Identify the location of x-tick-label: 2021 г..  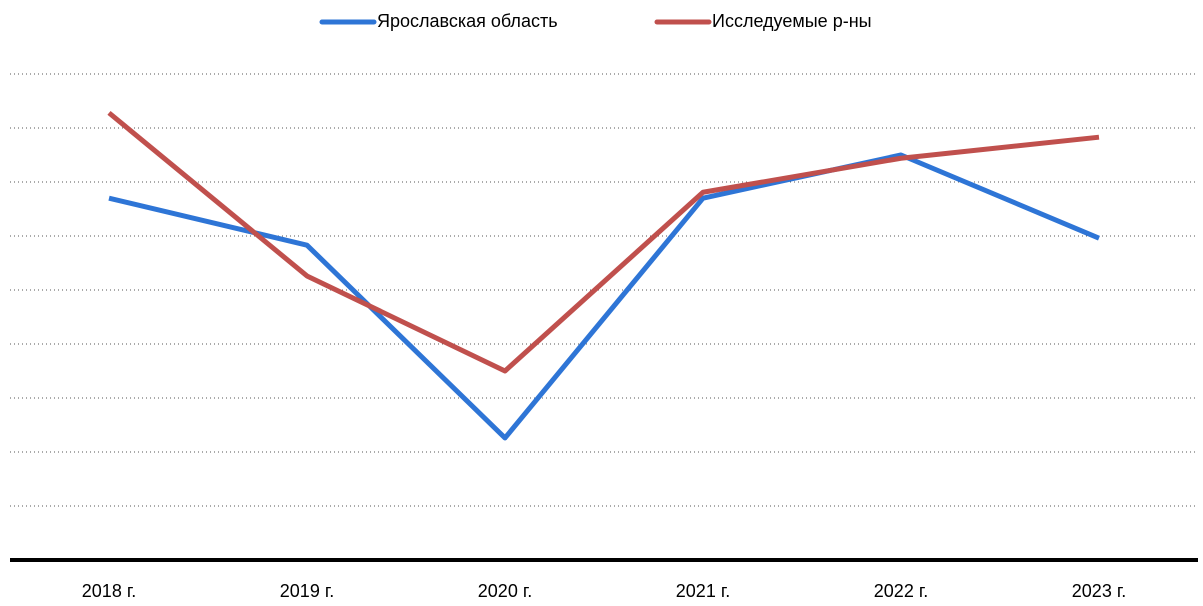
(703, 591).